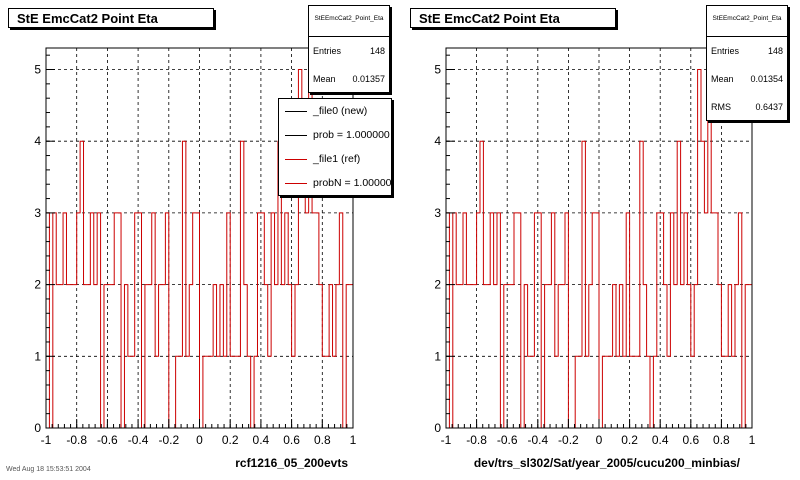 This screenshot has width=800, height=480. I want to click on legend-label: prob = 1.000000, so click(351, 135).